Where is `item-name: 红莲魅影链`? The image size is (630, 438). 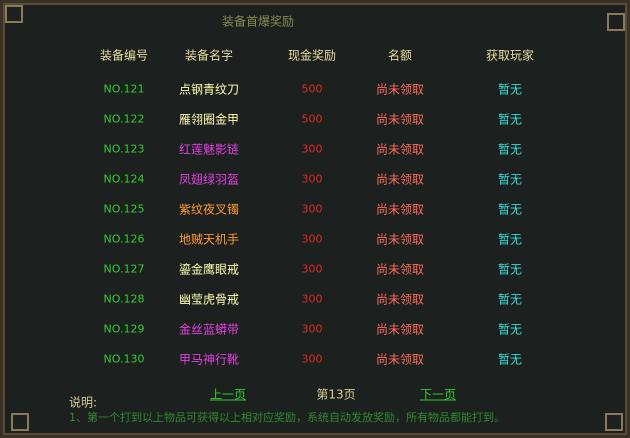 item-name: 红莲魅影链 is located at coordinates (209, 149).